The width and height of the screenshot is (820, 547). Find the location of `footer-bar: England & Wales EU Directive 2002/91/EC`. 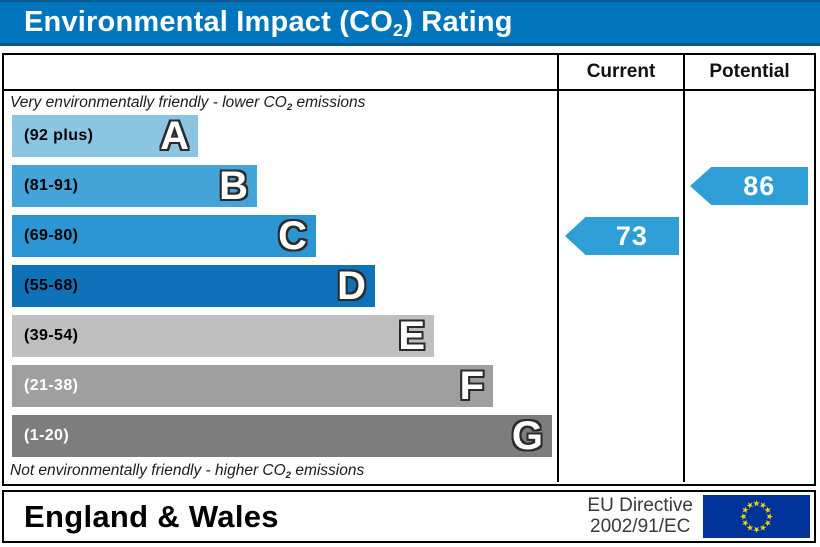

footer-bar: England & Wales EU Directive 2002/91/EC is located at coordinates (409, 516).